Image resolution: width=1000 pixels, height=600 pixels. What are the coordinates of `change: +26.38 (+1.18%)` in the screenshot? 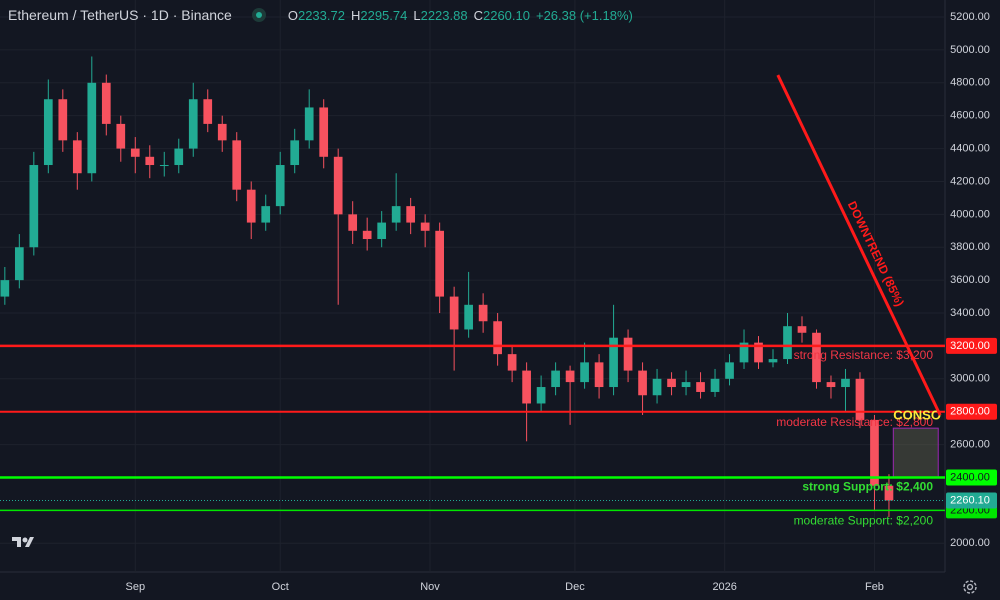 It's located at (584, 15).